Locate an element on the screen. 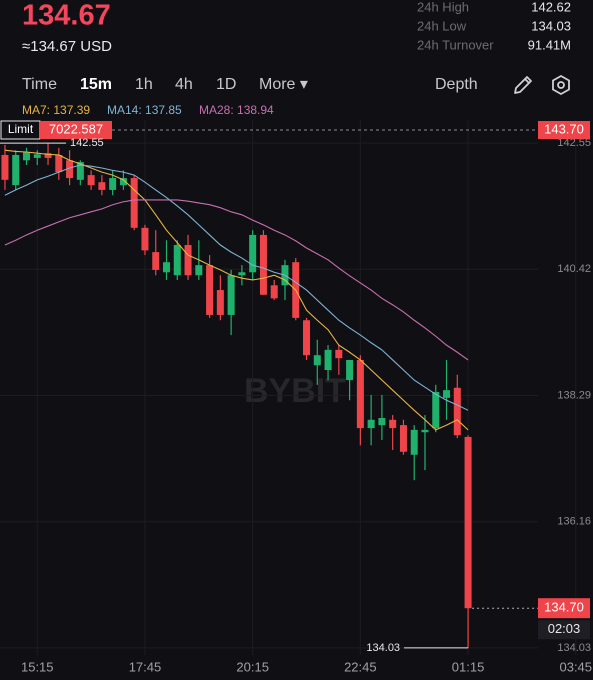 Image resolution: width=593 pixels, height=680 pixels. timeframe-tabs: Time 15m 1h 4h 1D More ▾ is located at coordinates (165, 84).